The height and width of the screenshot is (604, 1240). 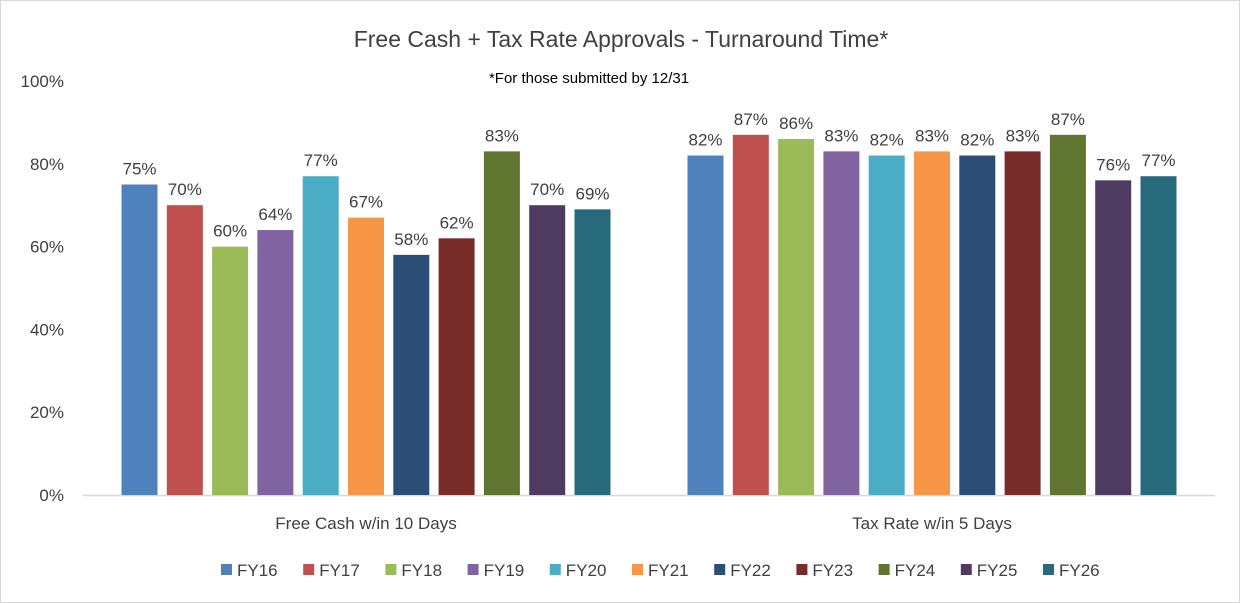 I want to click on legend-label: FY17, so click(x=339, y=570).